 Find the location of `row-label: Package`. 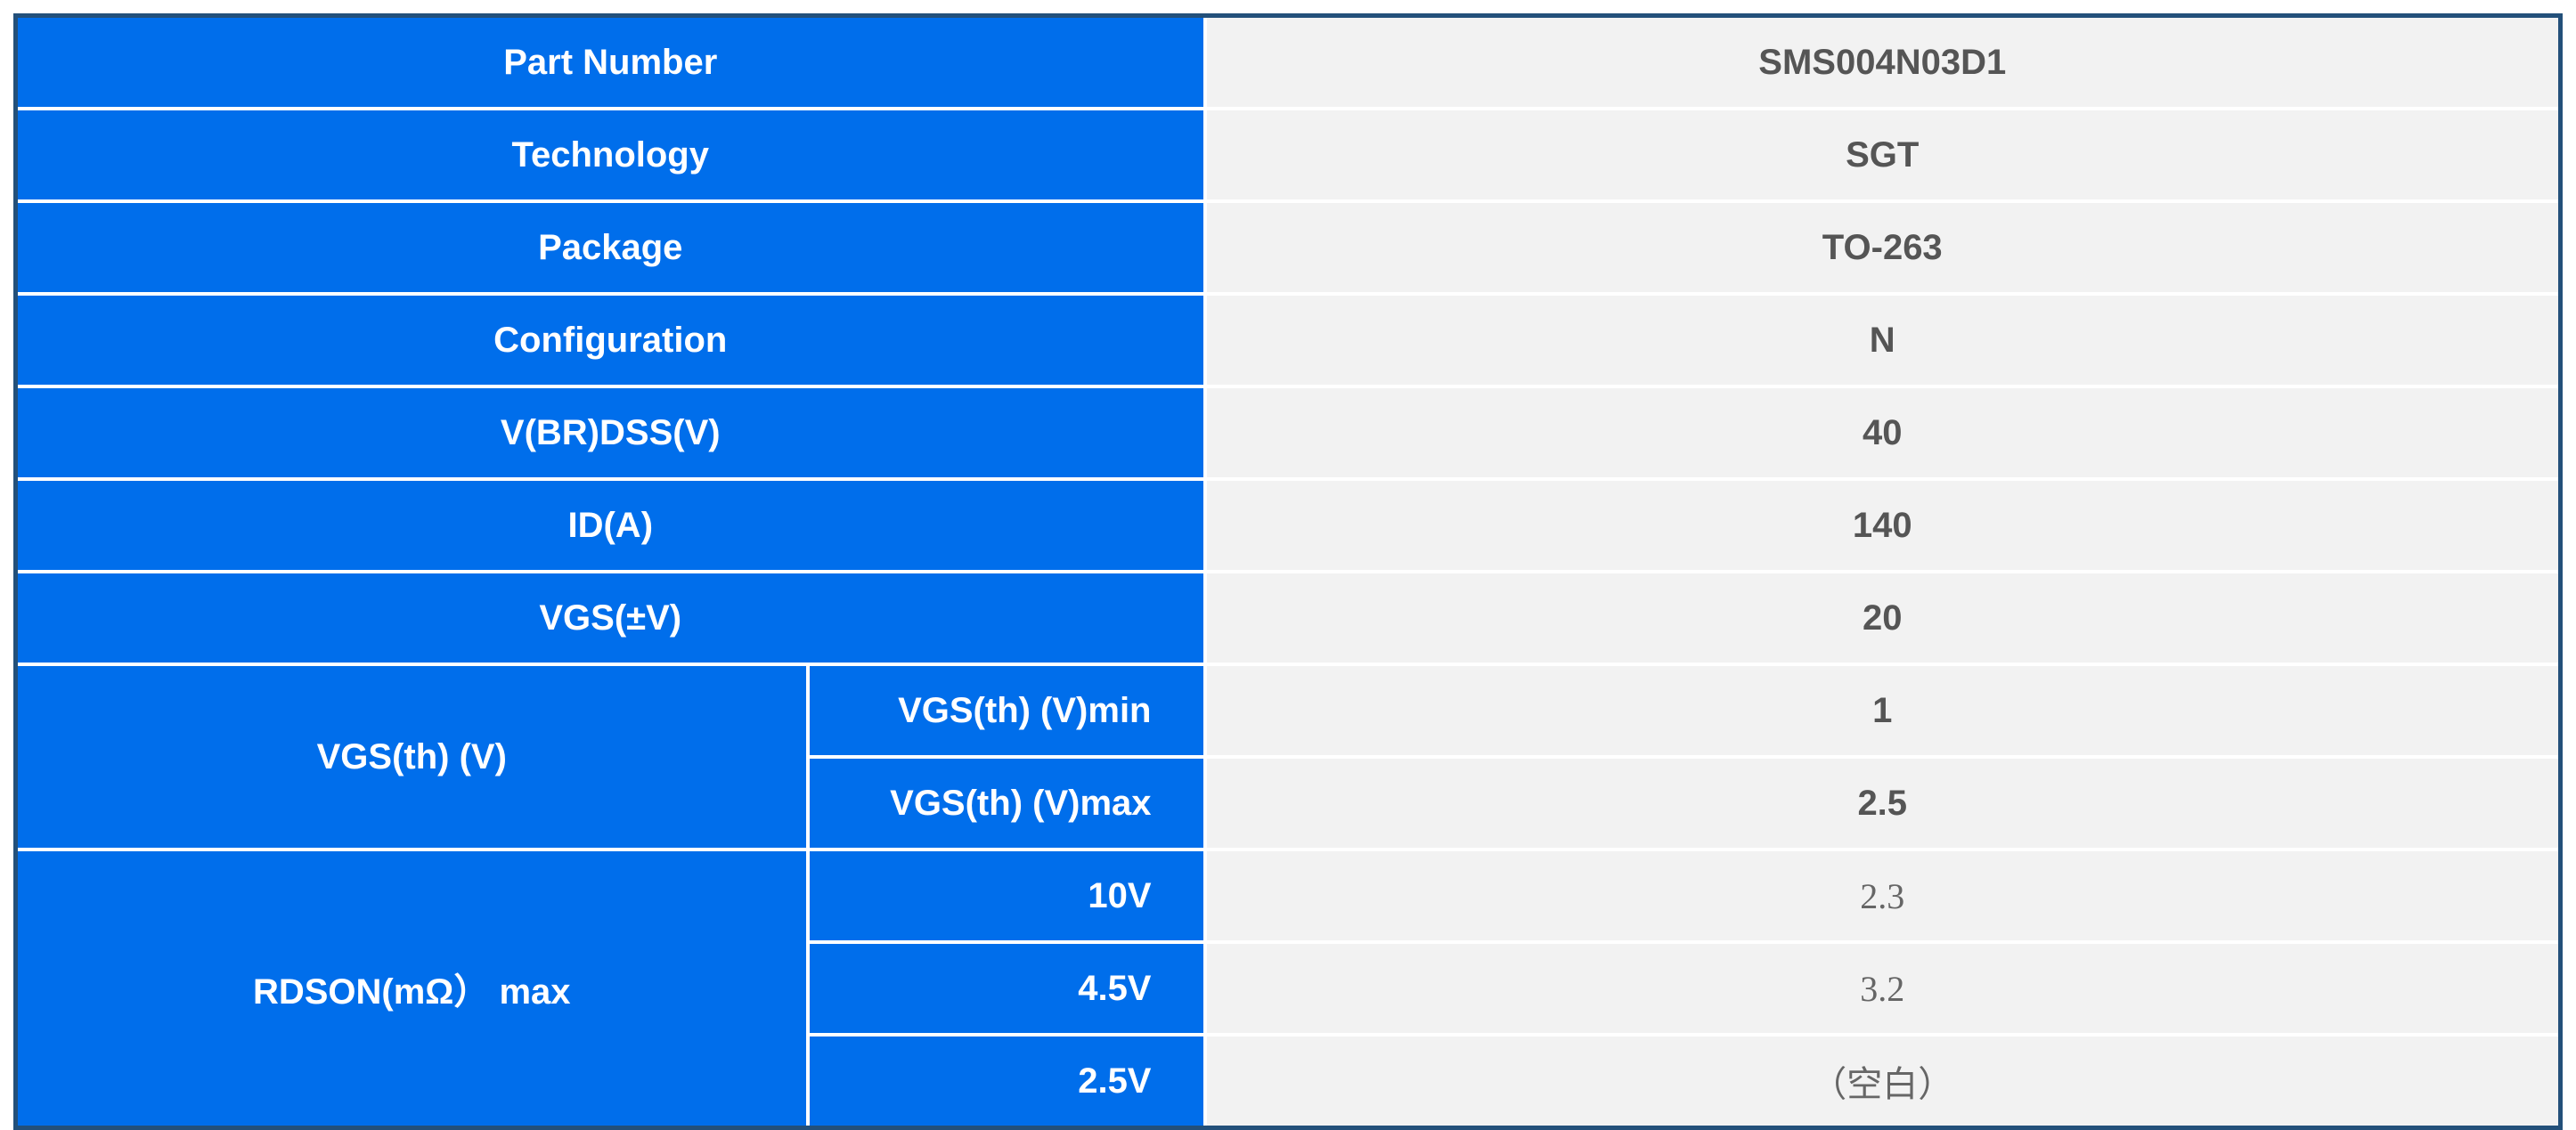

row-label: Package is located at coordinates (611, 247).